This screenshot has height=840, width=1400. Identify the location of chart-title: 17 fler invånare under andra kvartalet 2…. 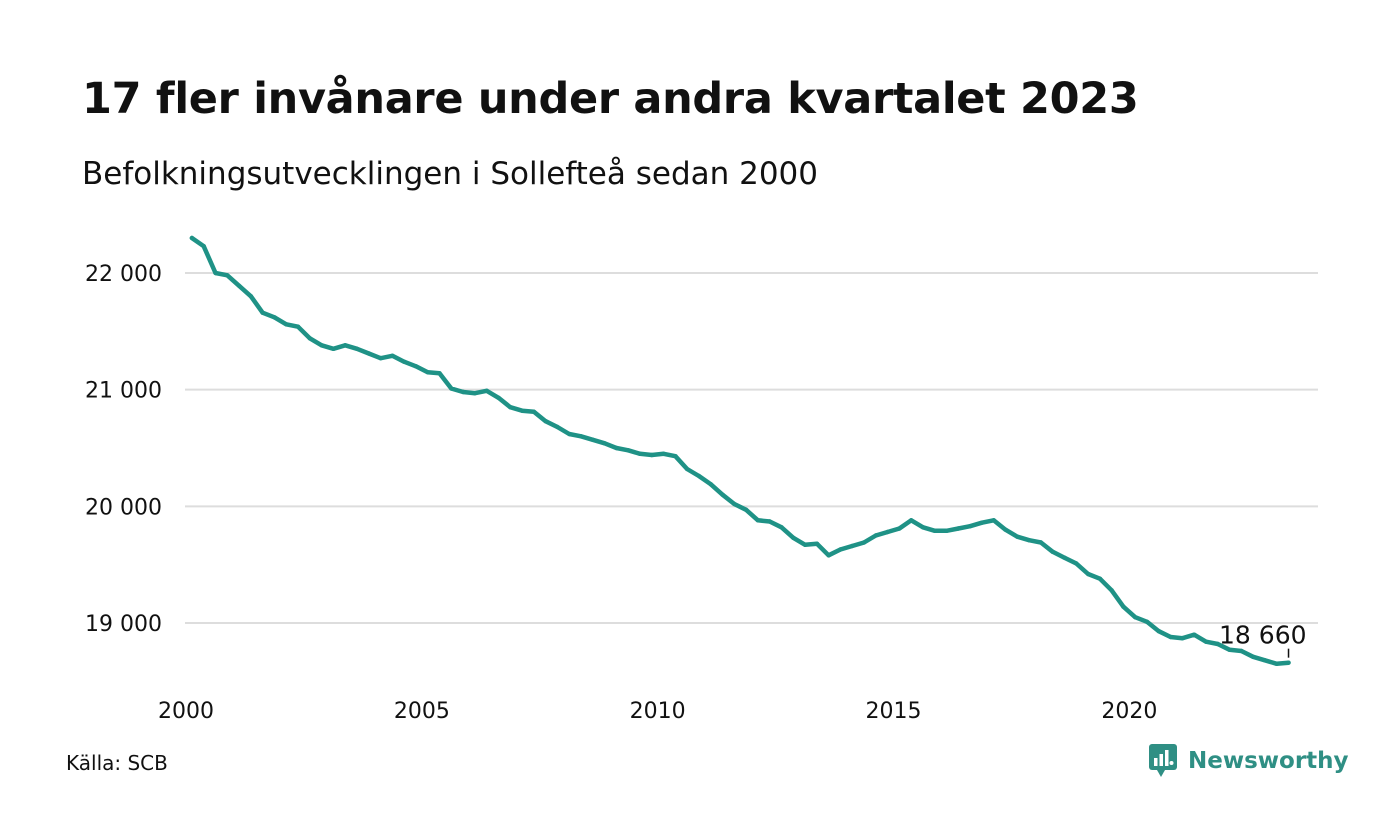
(610, 99).